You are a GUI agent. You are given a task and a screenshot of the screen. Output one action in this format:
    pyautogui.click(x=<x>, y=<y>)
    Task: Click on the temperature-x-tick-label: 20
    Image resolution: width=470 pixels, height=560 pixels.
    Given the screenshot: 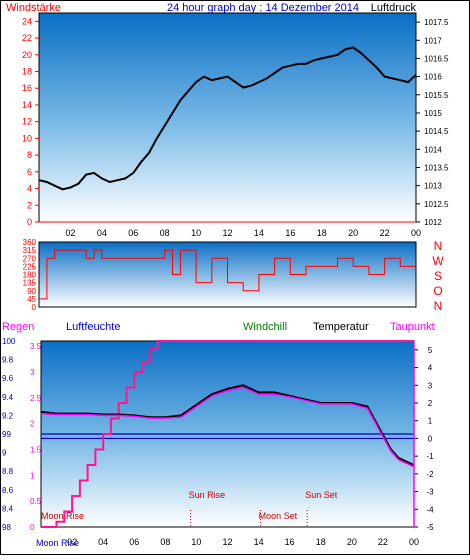 What is the action you would take?
    pyautogui.click(x=352, y=542)
    